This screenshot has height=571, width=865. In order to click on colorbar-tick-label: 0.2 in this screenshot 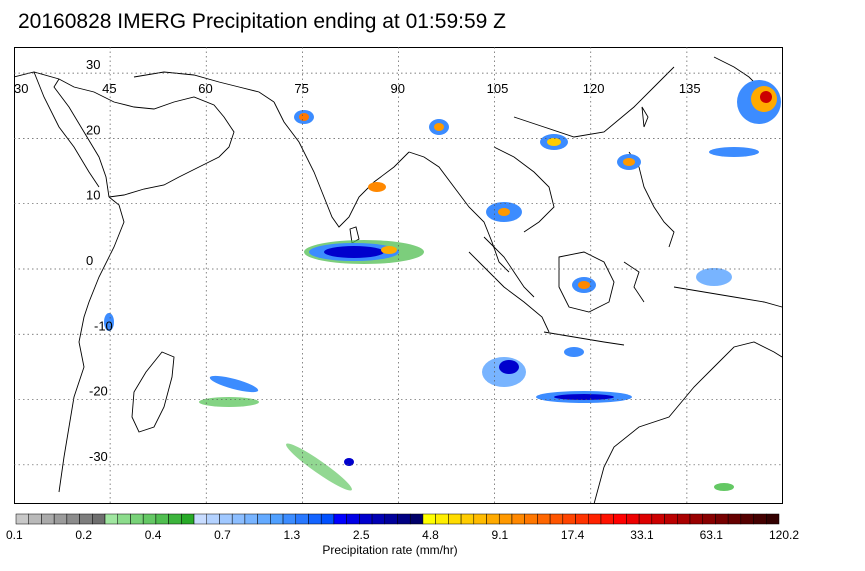, I will do `click(84, 535)`.